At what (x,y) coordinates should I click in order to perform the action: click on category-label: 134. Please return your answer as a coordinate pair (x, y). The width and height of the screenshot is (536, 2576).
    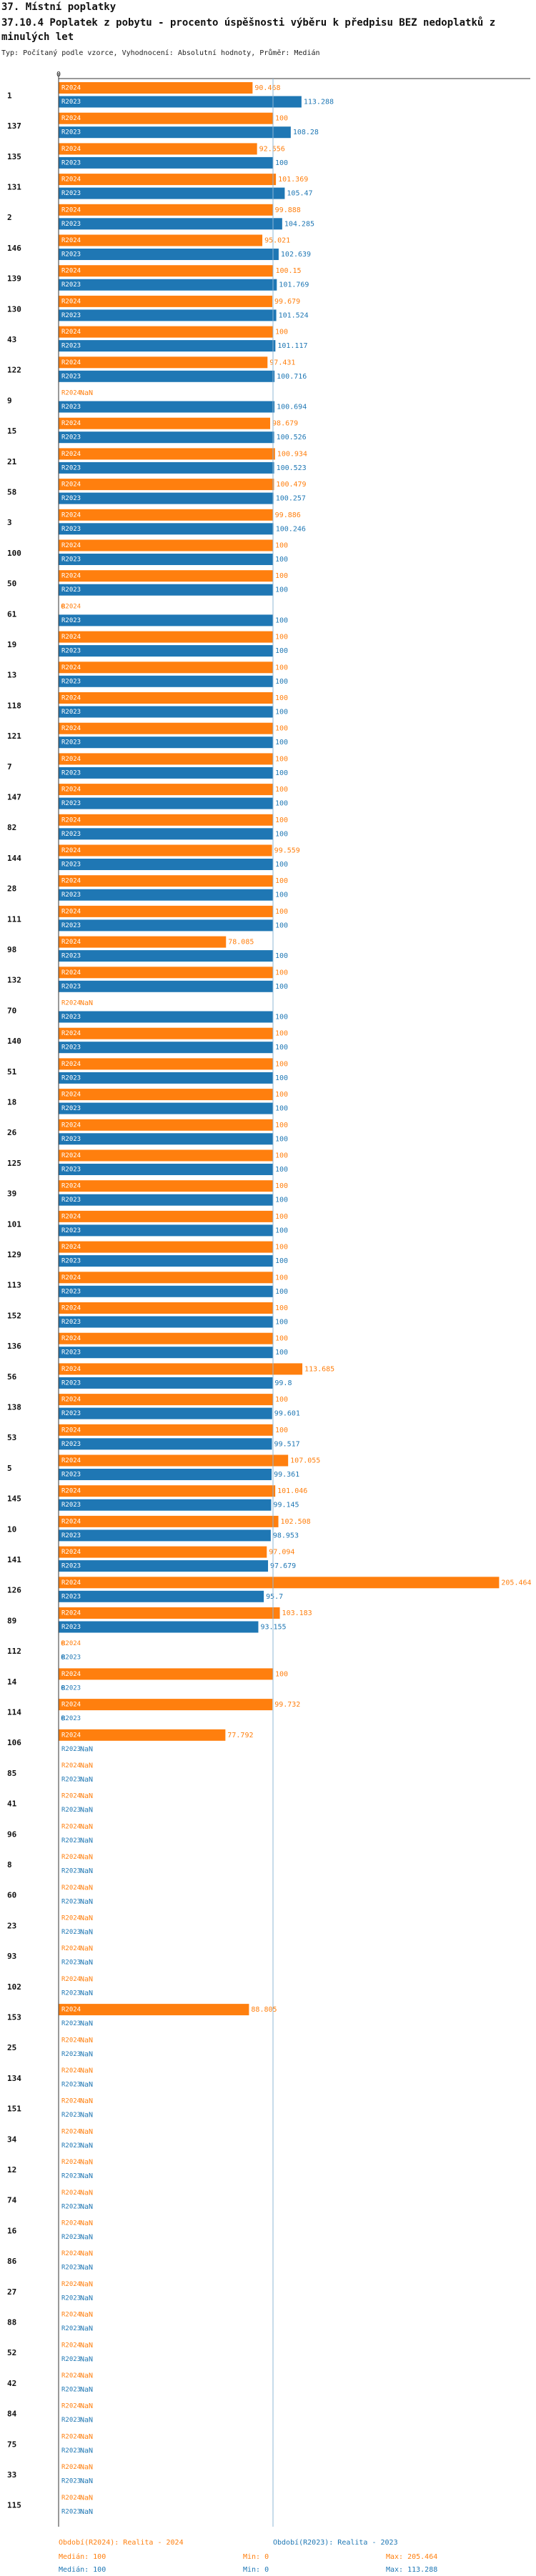
    Looking at the image, I should click on (14, 2078).